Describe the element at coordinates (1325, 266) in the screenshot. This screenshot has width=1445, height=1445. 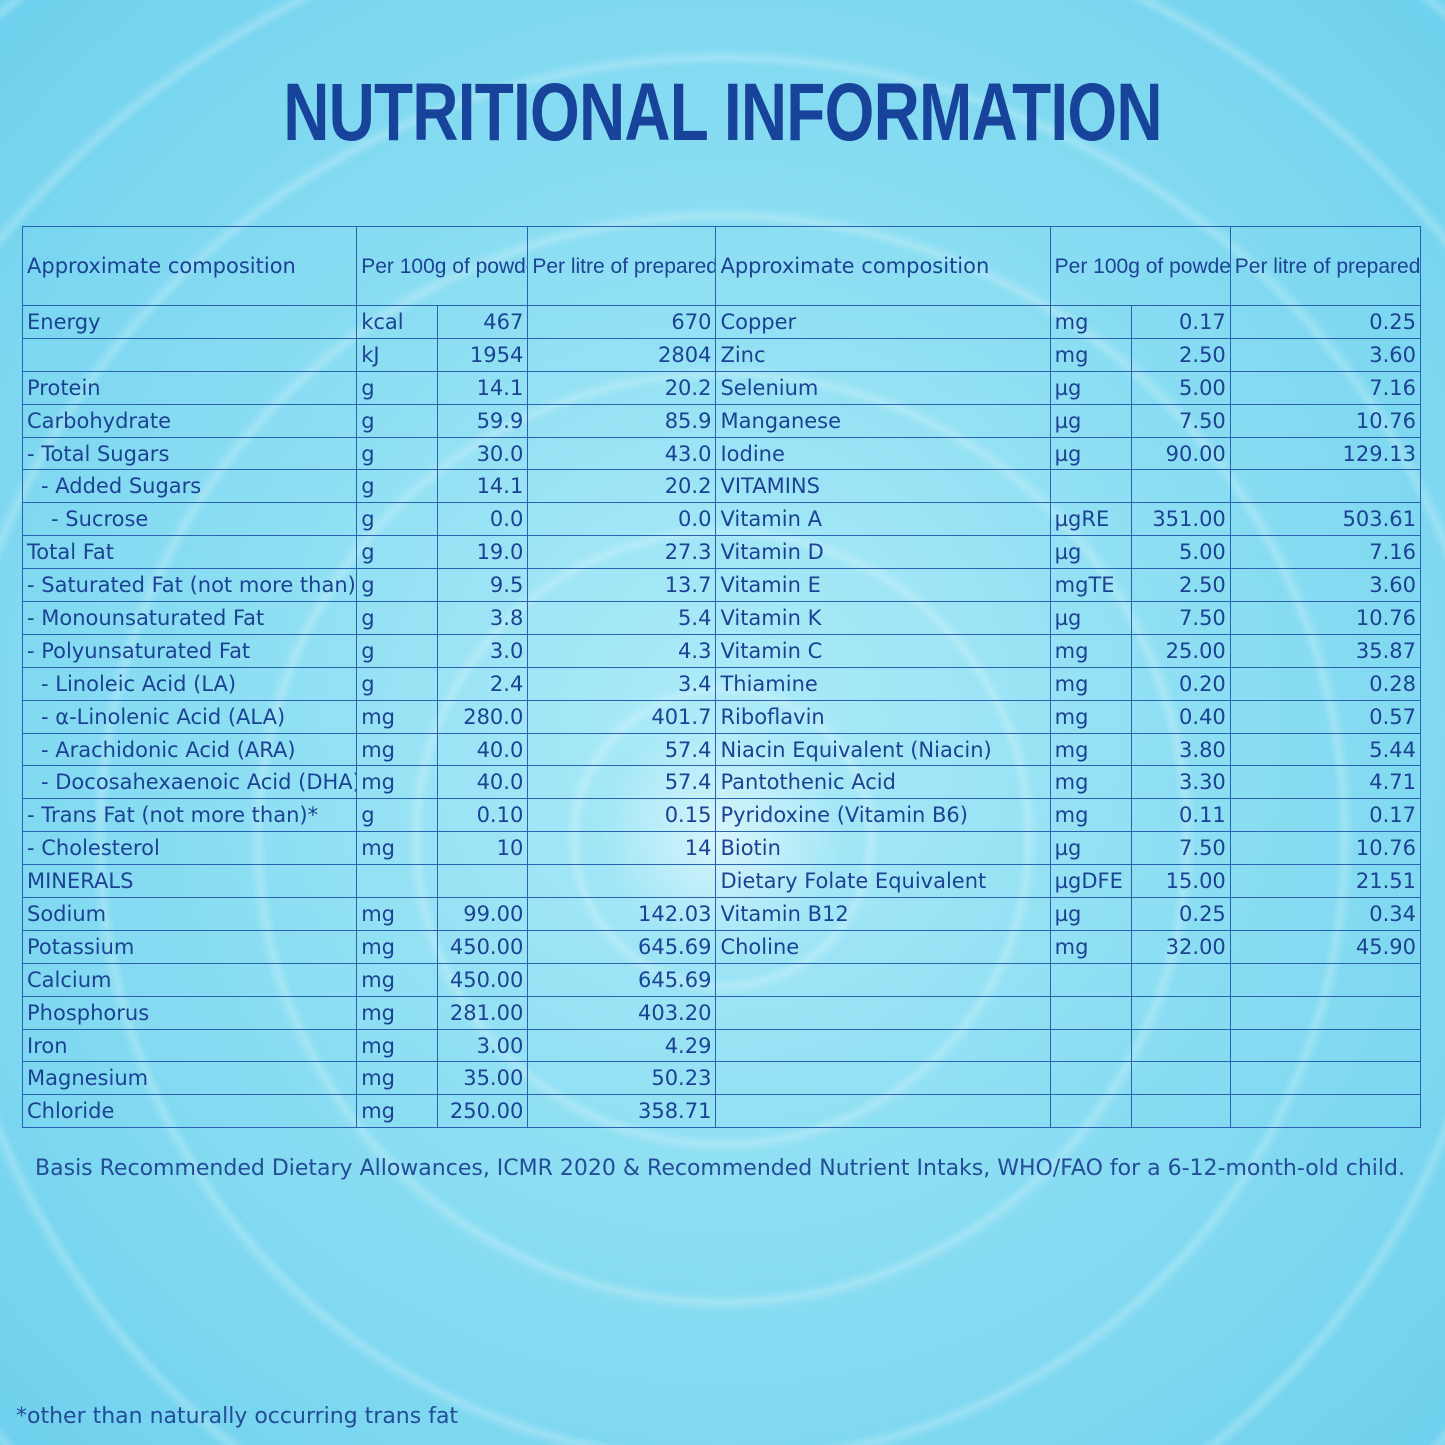
I see `header-perlitre-right: Per litre of prepared formula` at that location.